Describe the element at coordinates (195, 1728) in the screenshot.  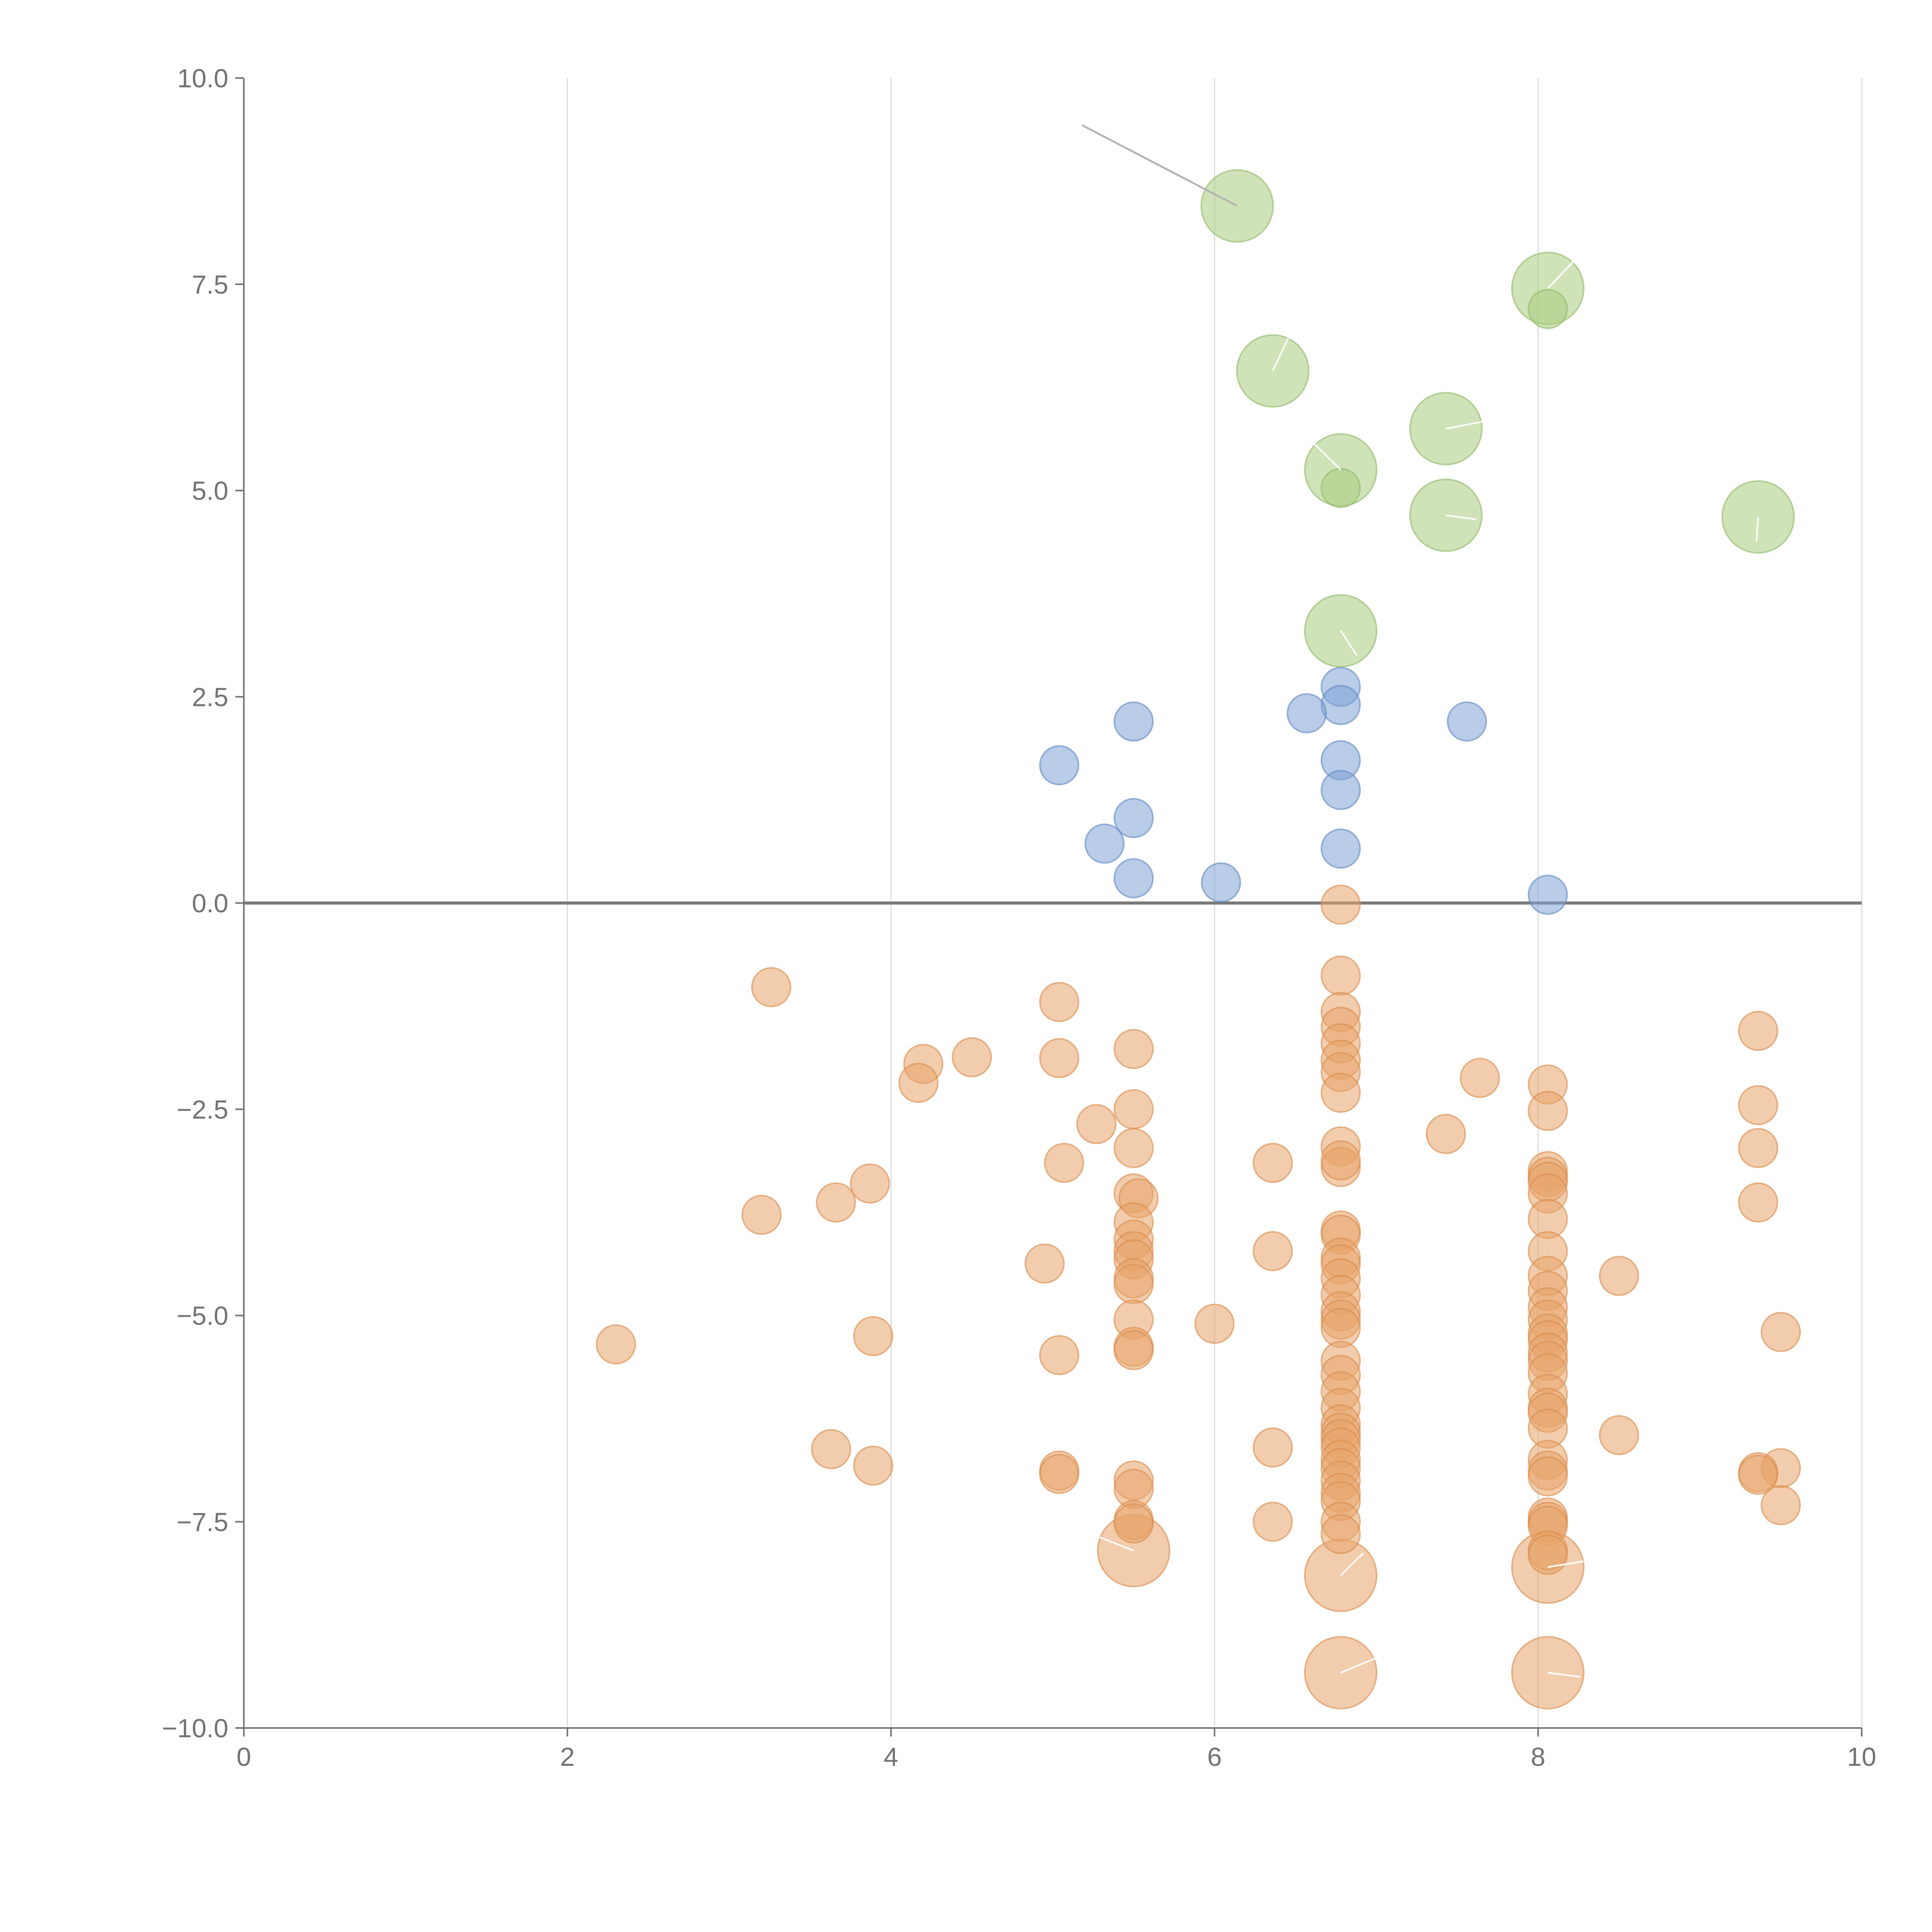
I see `y-tick-label: −10.0` at that location.